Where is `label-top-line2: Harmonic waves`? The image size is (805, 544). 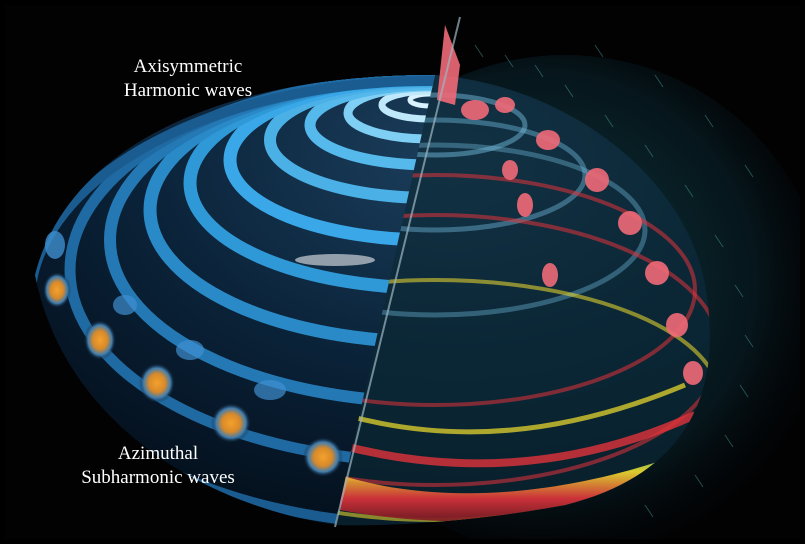 label-top-line2: Harmonic waves is located at coordinates (188, 90).